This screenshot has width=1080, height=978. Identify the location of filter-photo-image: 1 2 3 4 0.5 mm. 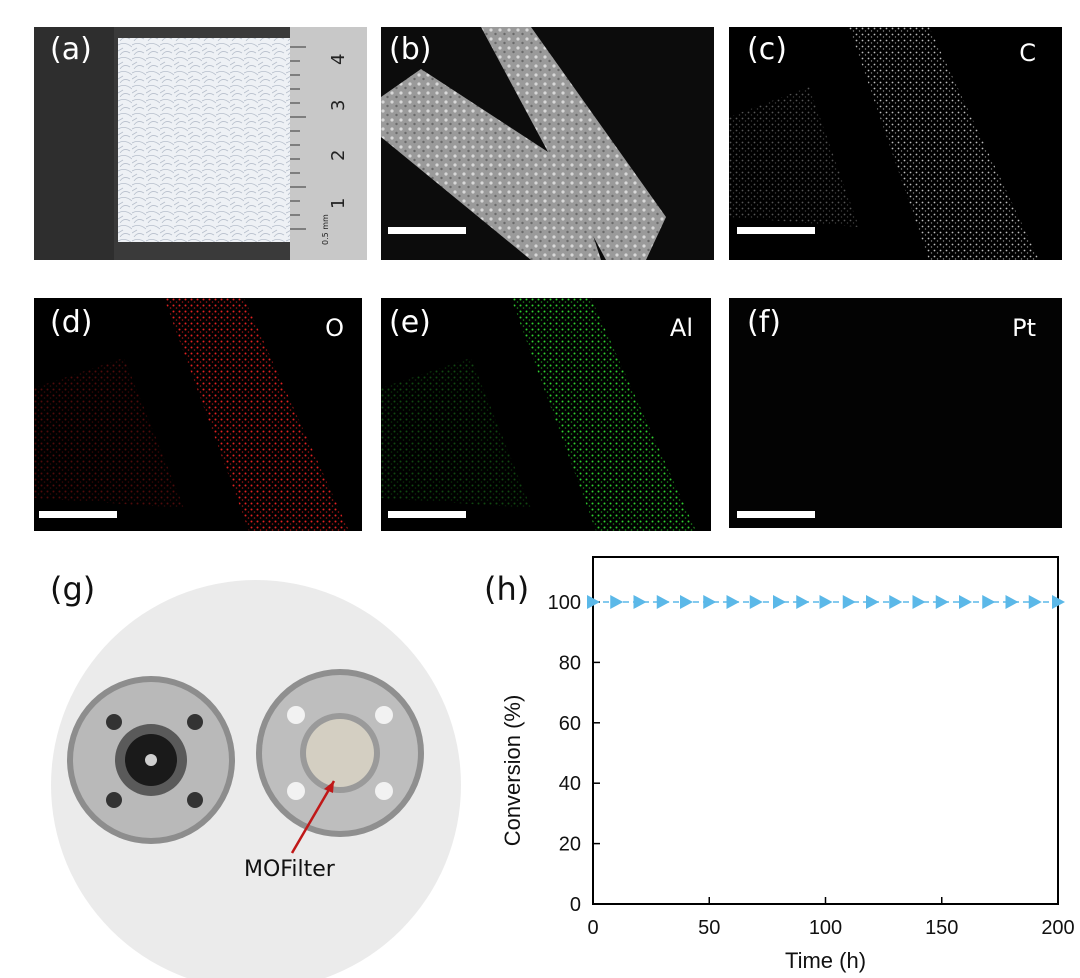
(200, 143).